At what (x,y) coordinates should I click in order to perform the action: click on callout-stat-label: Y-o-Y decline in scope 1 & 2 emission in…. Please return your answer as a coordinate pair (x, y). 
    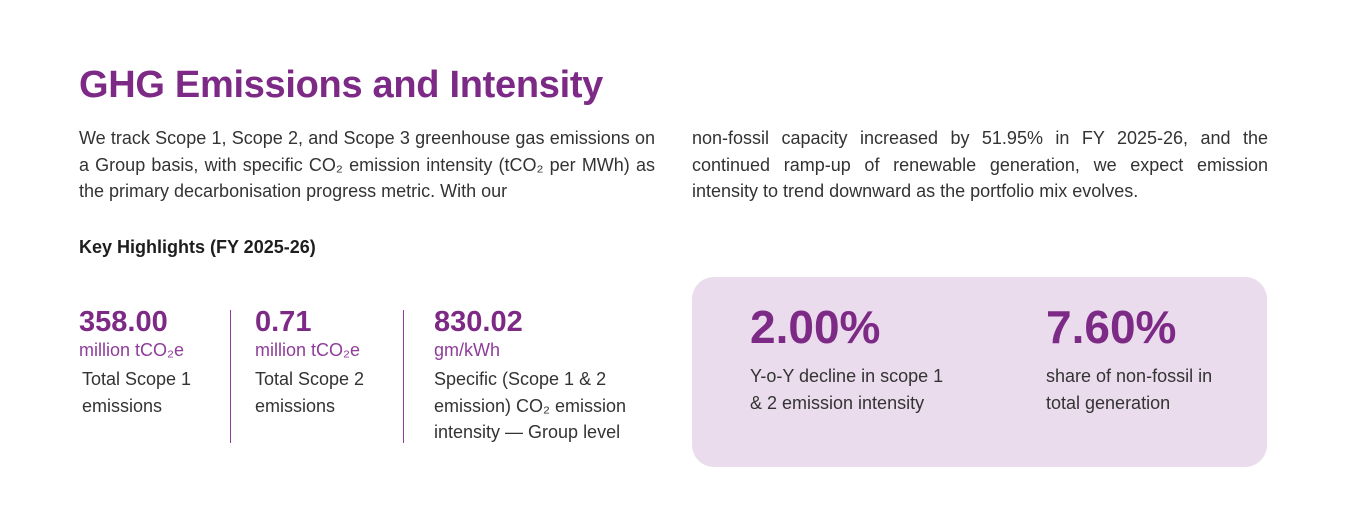
    Looking at the image, I should click on (847, 389).